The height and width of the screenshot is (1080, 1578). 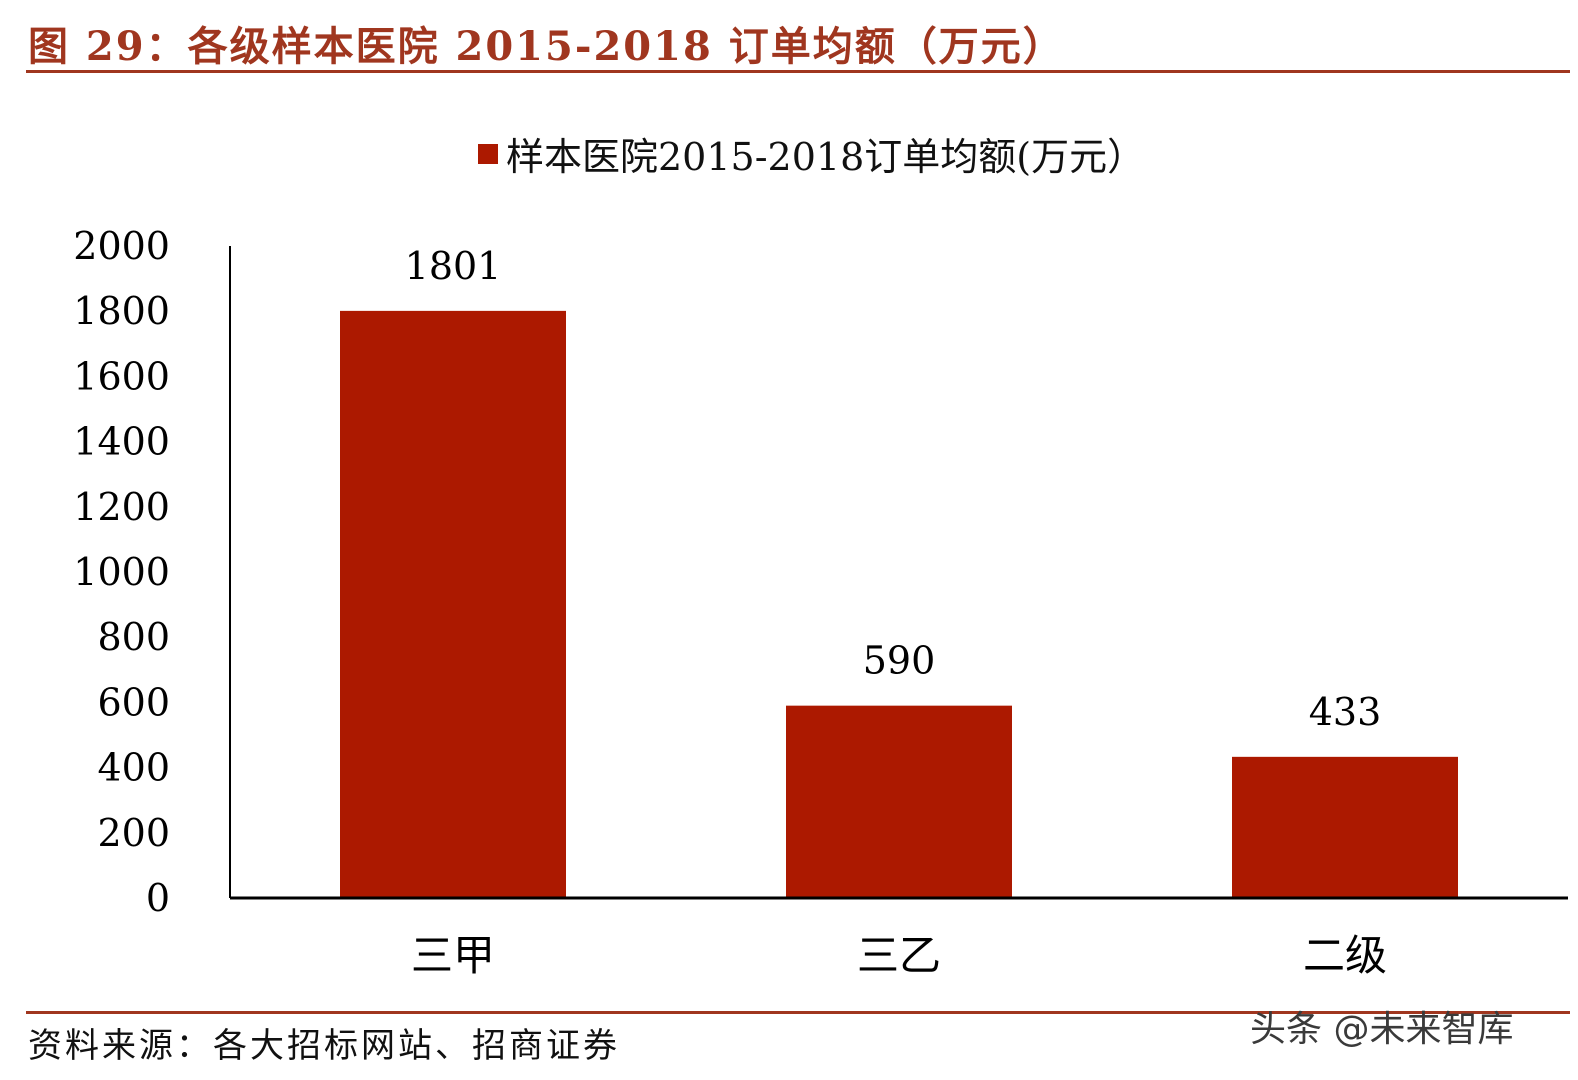 I want to click on y-tick-label: 1800, so click(x=121, y=311).